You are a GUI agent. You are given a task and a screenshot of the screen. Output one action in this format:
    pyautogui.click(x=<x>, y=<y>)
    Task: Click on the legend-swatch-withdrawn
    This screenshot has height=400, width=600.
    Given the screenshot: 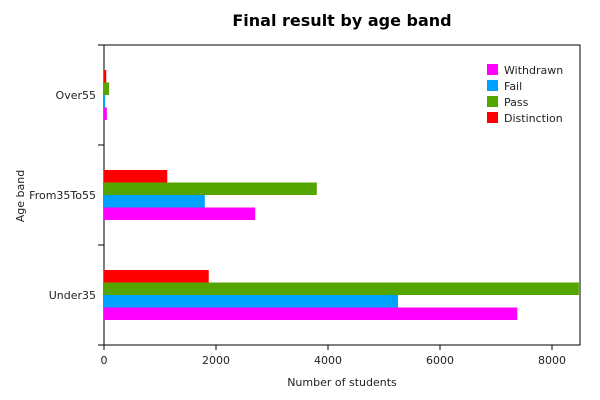 What is the action you would take?
    pyautogui.click(x=492, y=69)
    